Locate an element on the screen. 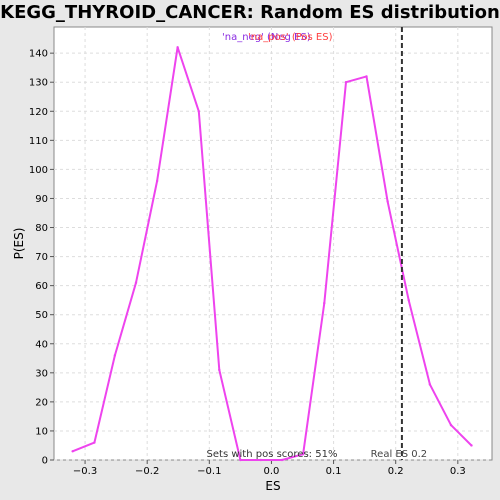 Image resolution: width=500 pixels, height=500 pixels. y-tick-label: 0 is located at coordinates (45, 461).